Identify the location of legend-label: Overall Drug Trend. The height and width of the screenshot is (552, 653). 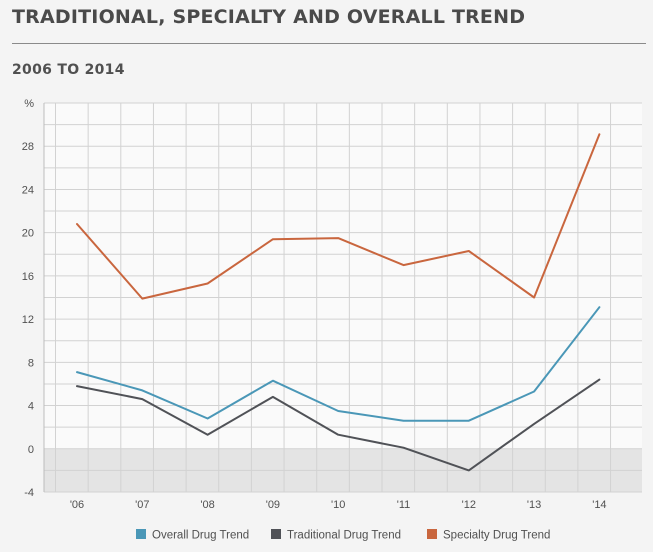
(200, 536).